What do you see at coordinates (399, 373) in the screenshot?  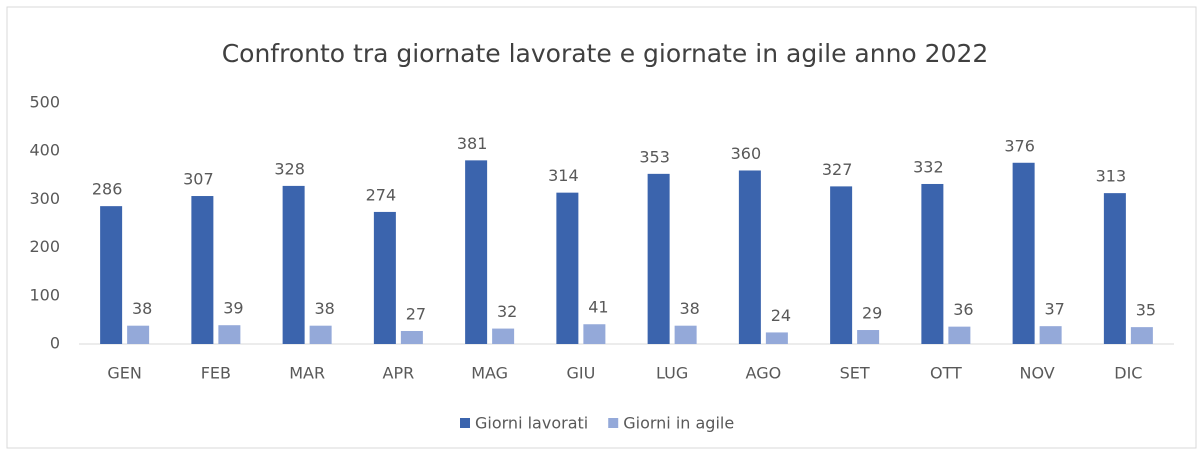 I see `x-tick-label: APR` at bounding box center [399, 373].